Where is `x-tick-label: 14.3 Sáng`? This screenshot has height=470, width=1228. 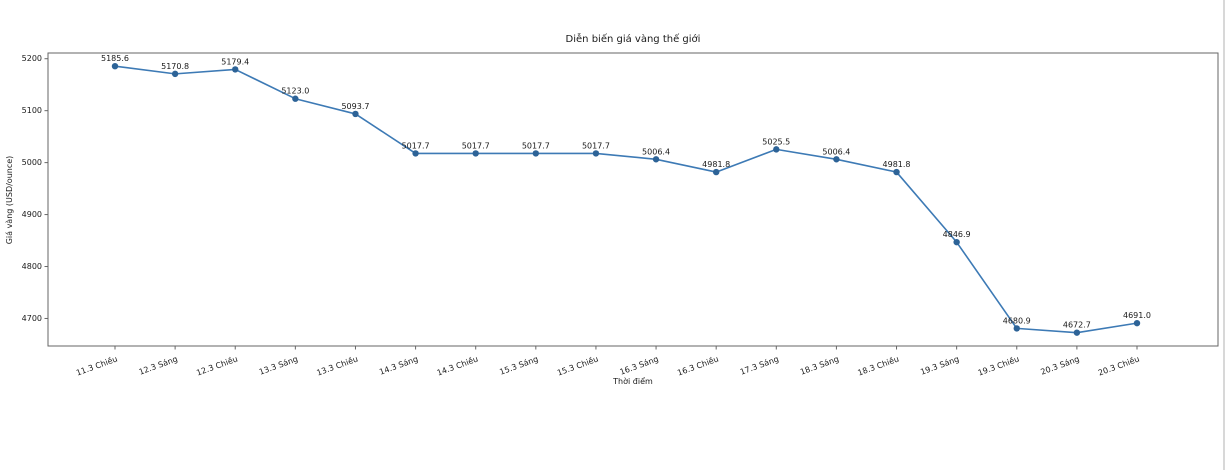 x-tick-label: 14.3 Sáng is located at coordinates (398, 365).